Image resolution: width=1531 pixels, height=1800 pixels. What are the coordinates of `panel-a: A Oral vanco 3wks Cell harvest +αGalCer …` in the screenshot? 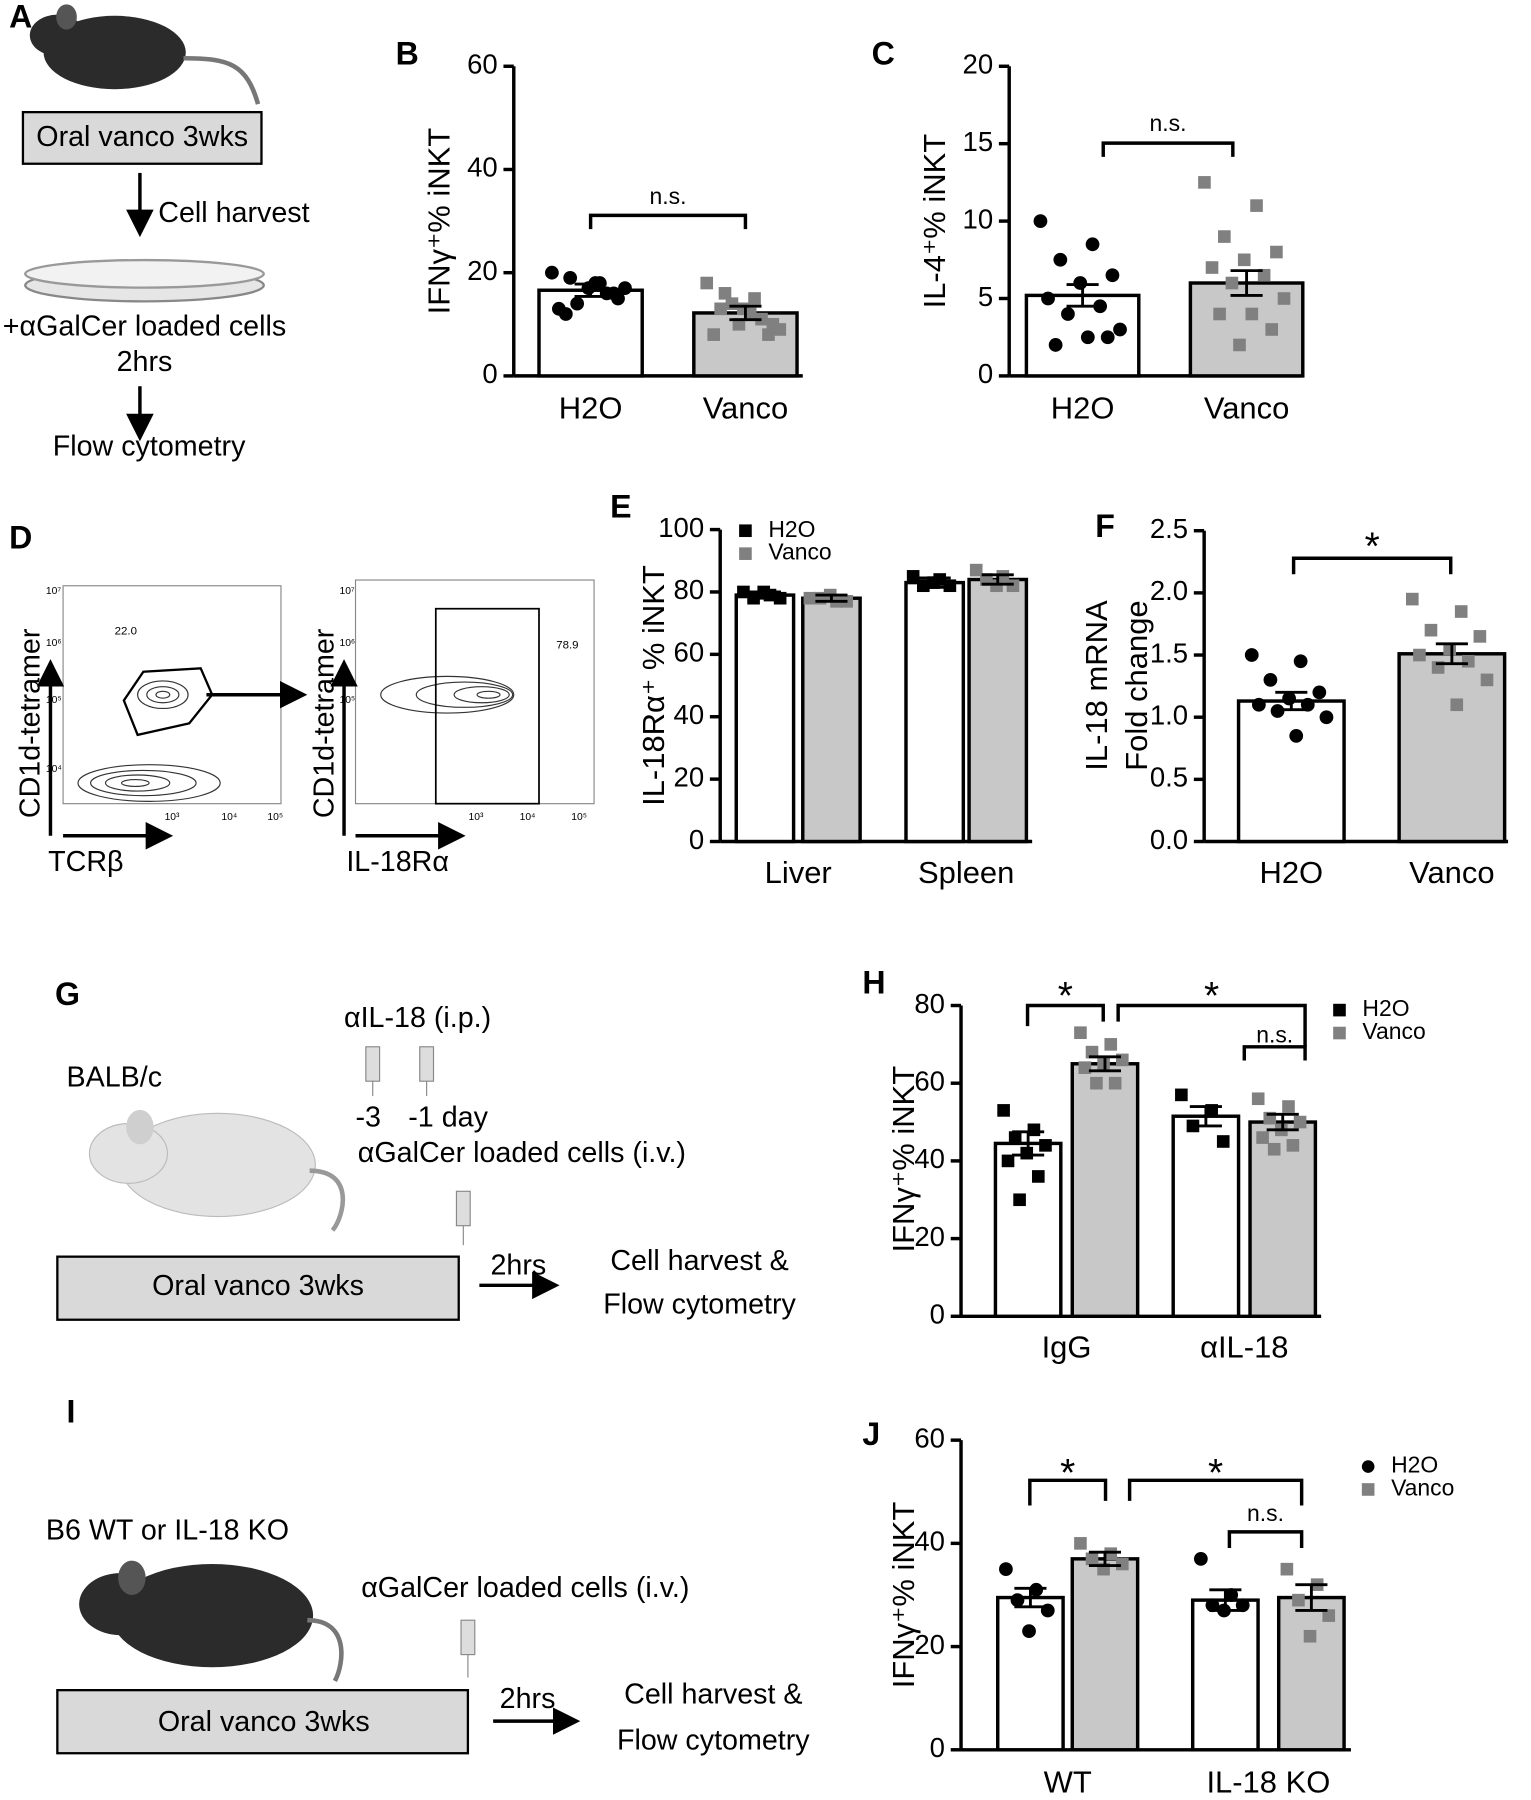 It's located at (156, 231).